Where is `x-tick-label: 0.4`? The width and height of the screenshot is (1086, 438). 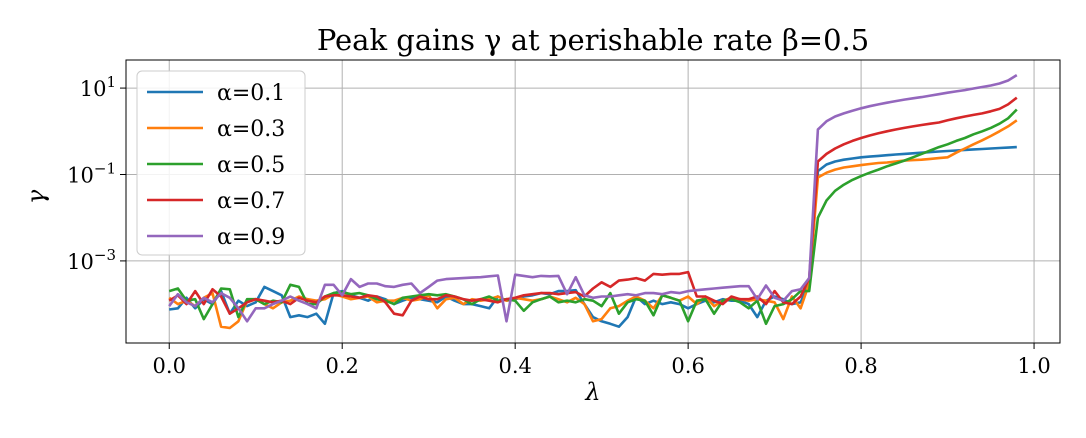 x-tick-label: 0.4 is located at coordinates (514, 366).